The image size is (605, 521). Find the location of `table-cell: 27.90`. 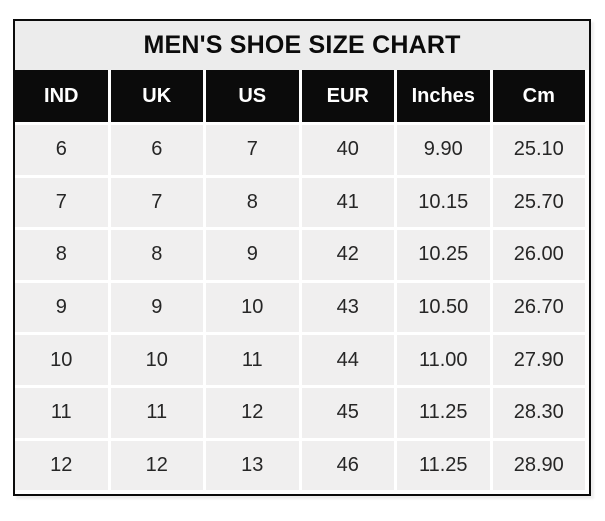

table-cell: 27.90 is located at coordinates (538, 360).